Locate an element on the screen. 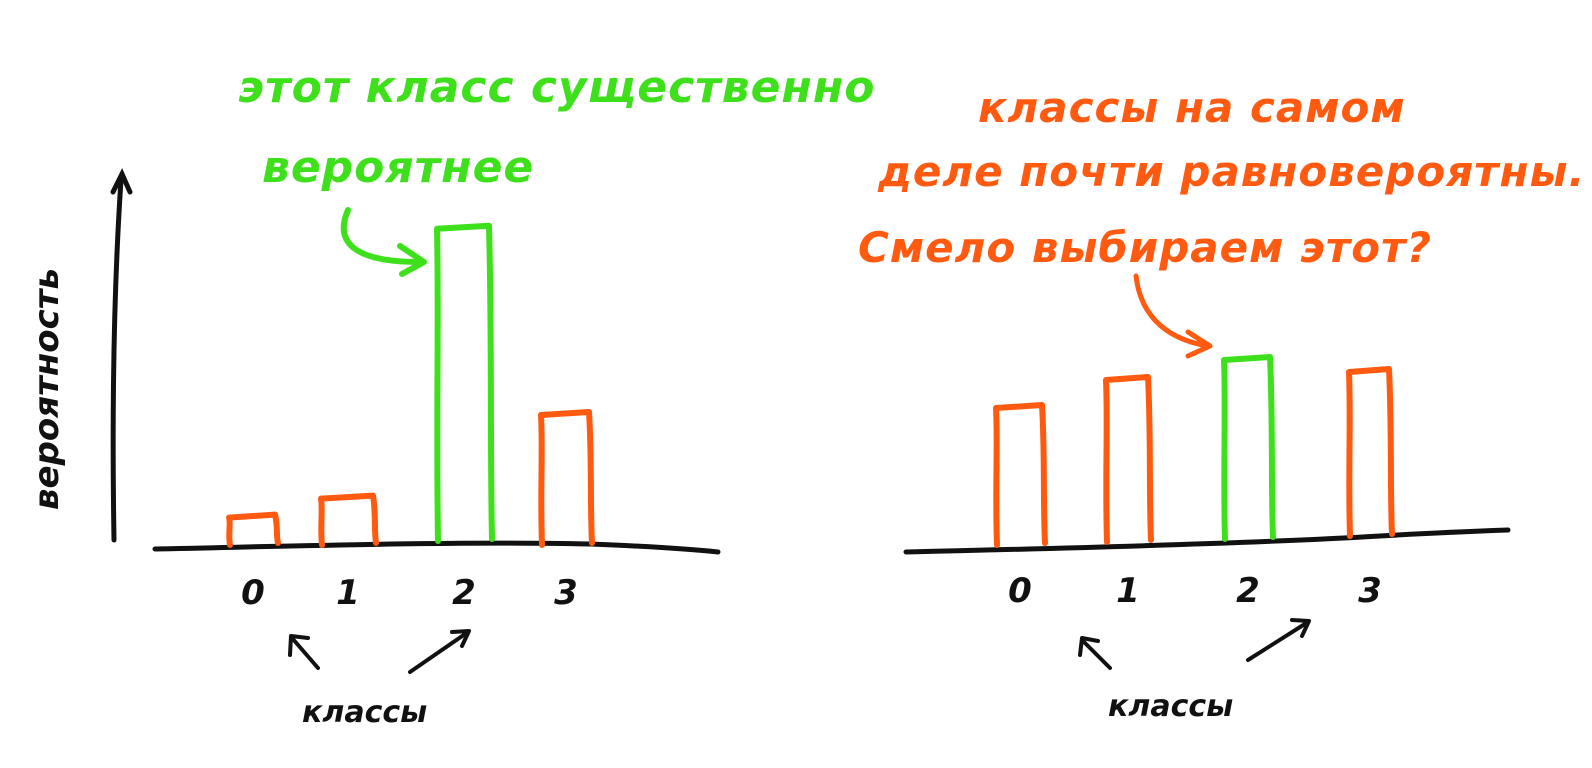 Image resolution: width=1592 pixels, height=768 pixels. annotation-right-line-1: классы на самом is located at coordinates (1192, 107).